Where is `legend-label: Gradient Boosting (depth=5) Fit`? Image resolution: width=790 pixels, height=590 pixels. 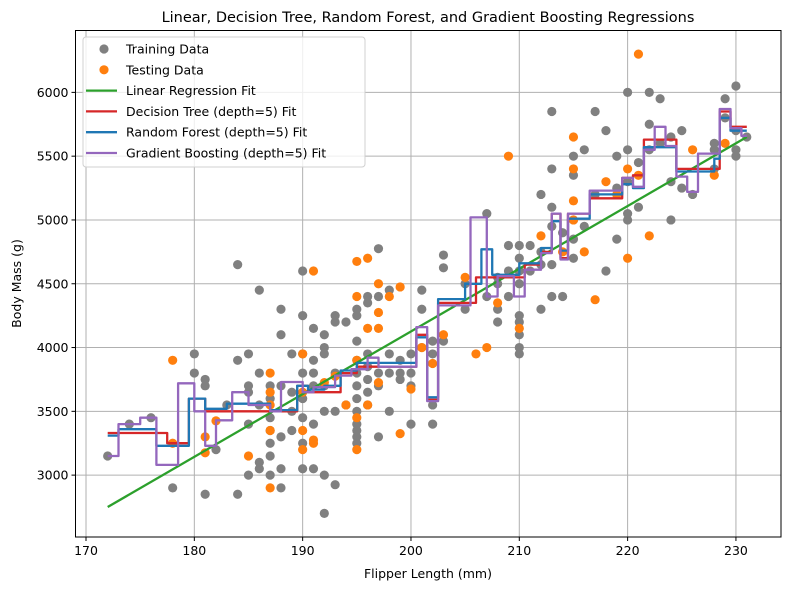
legend-label: Gradient Boosting (depth=5) Fit is located at coordinates (226, 153).